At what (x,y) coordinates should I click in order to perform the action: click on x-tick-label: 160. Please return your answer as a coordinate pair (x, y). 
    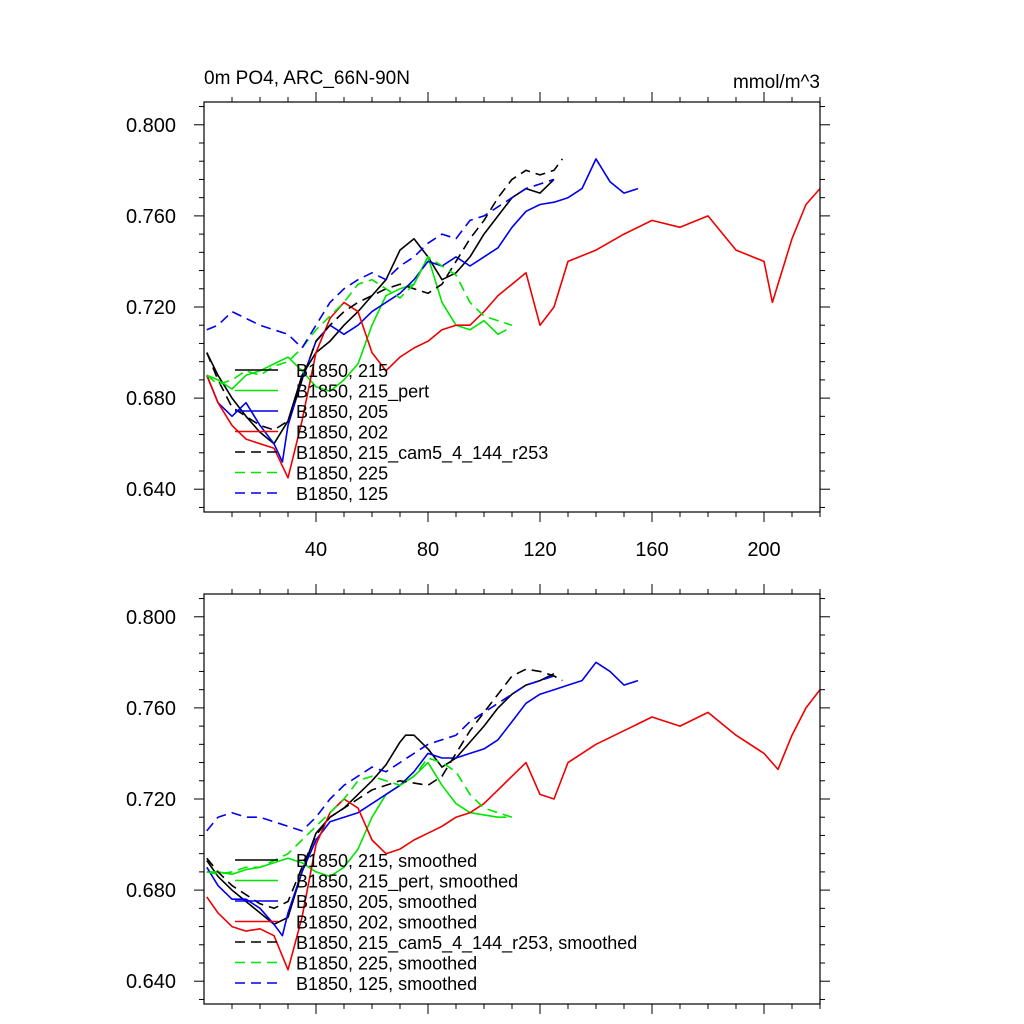
    Looking at the image, I should click on (651, 550).